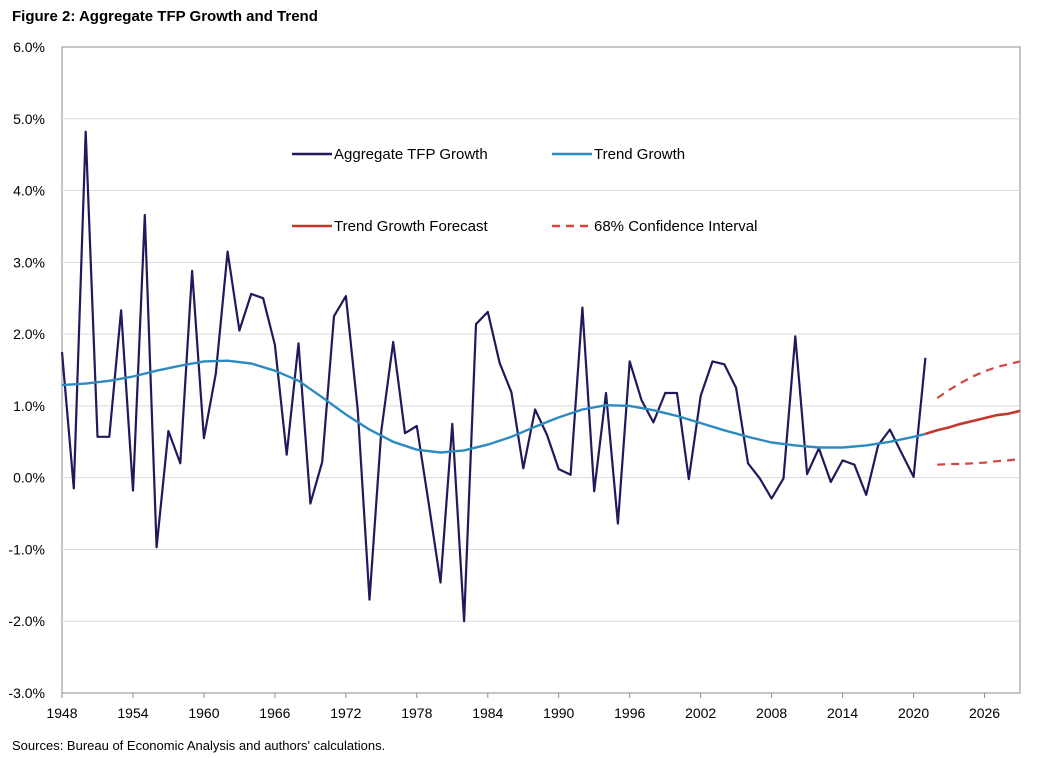 Image resolution: width=1044 pixels, height=758 pixels. Describe the element at coordinates (842, 713) in the screenshot. I see `x-tick-label: 2014` at that location.